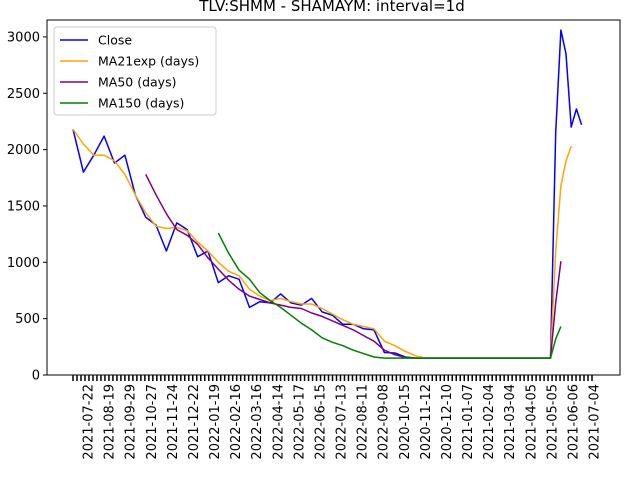 This screenshot has height=480, width=640. Describe the element at coordinates (23, 37) in the screenshot. I see `y-tick-label: 3000` at that location.